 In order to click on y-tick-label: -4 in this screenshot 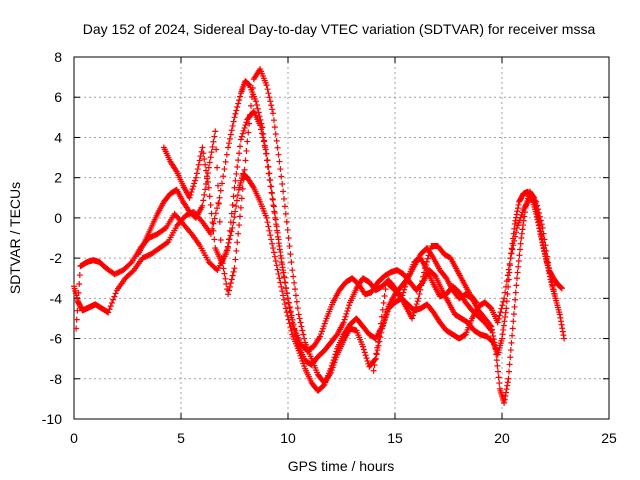, I will do `click(56, 298)`.